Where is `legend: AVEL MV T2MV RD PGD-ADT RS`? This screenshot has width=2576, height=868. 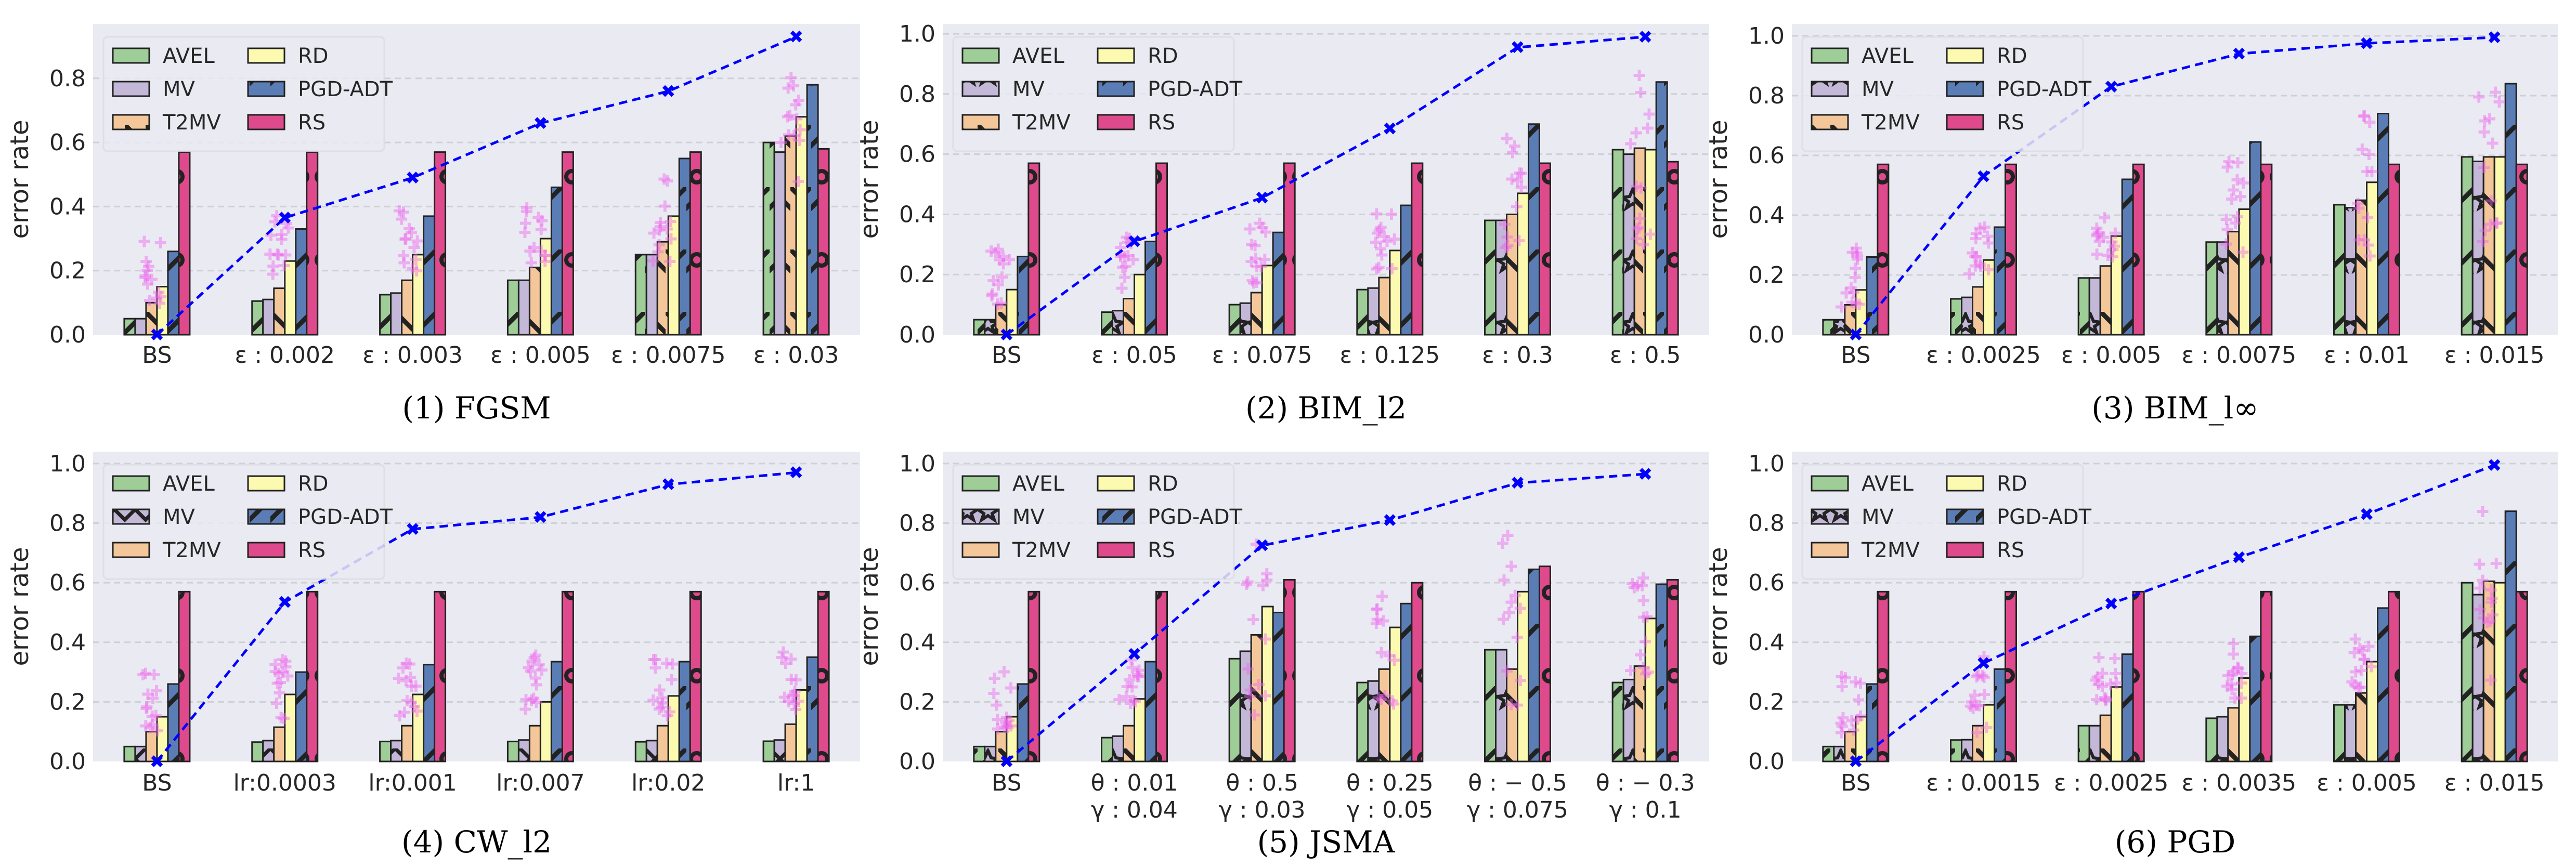
legend: AVEL MV T2MV RD PGD-ADT RS is located at coordinates (1946, 94).